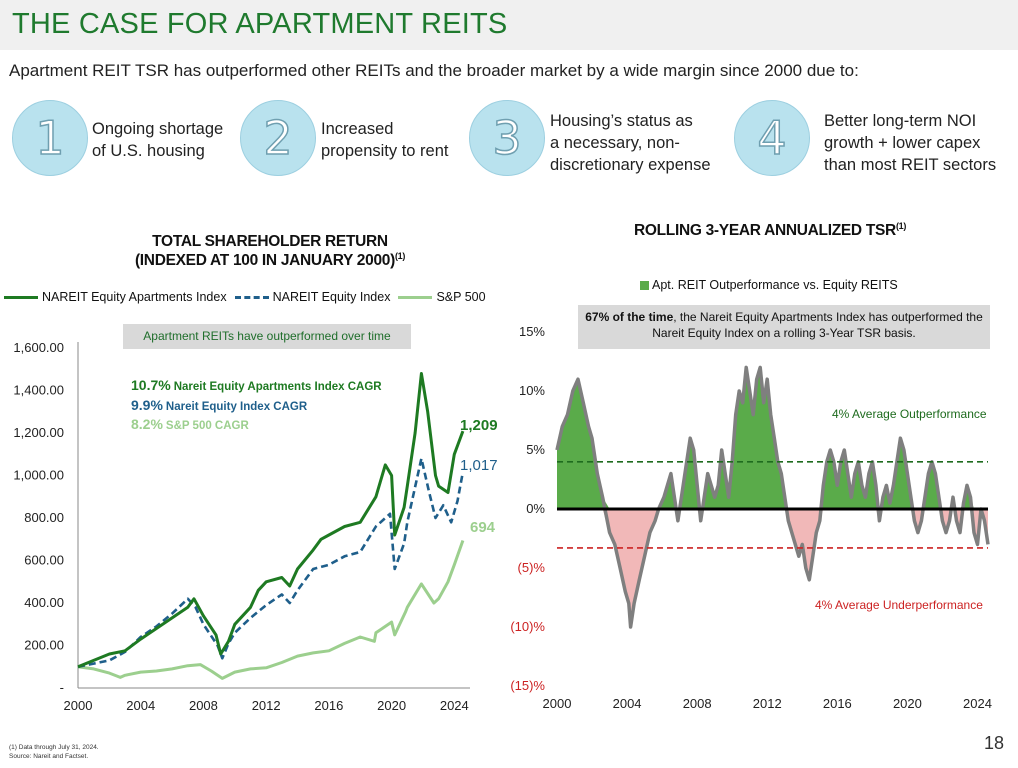 This screenshot has width=1018, height=768. I want to click on avg-outperformance-label: 4% Average Outperformance, so click(909, 414).